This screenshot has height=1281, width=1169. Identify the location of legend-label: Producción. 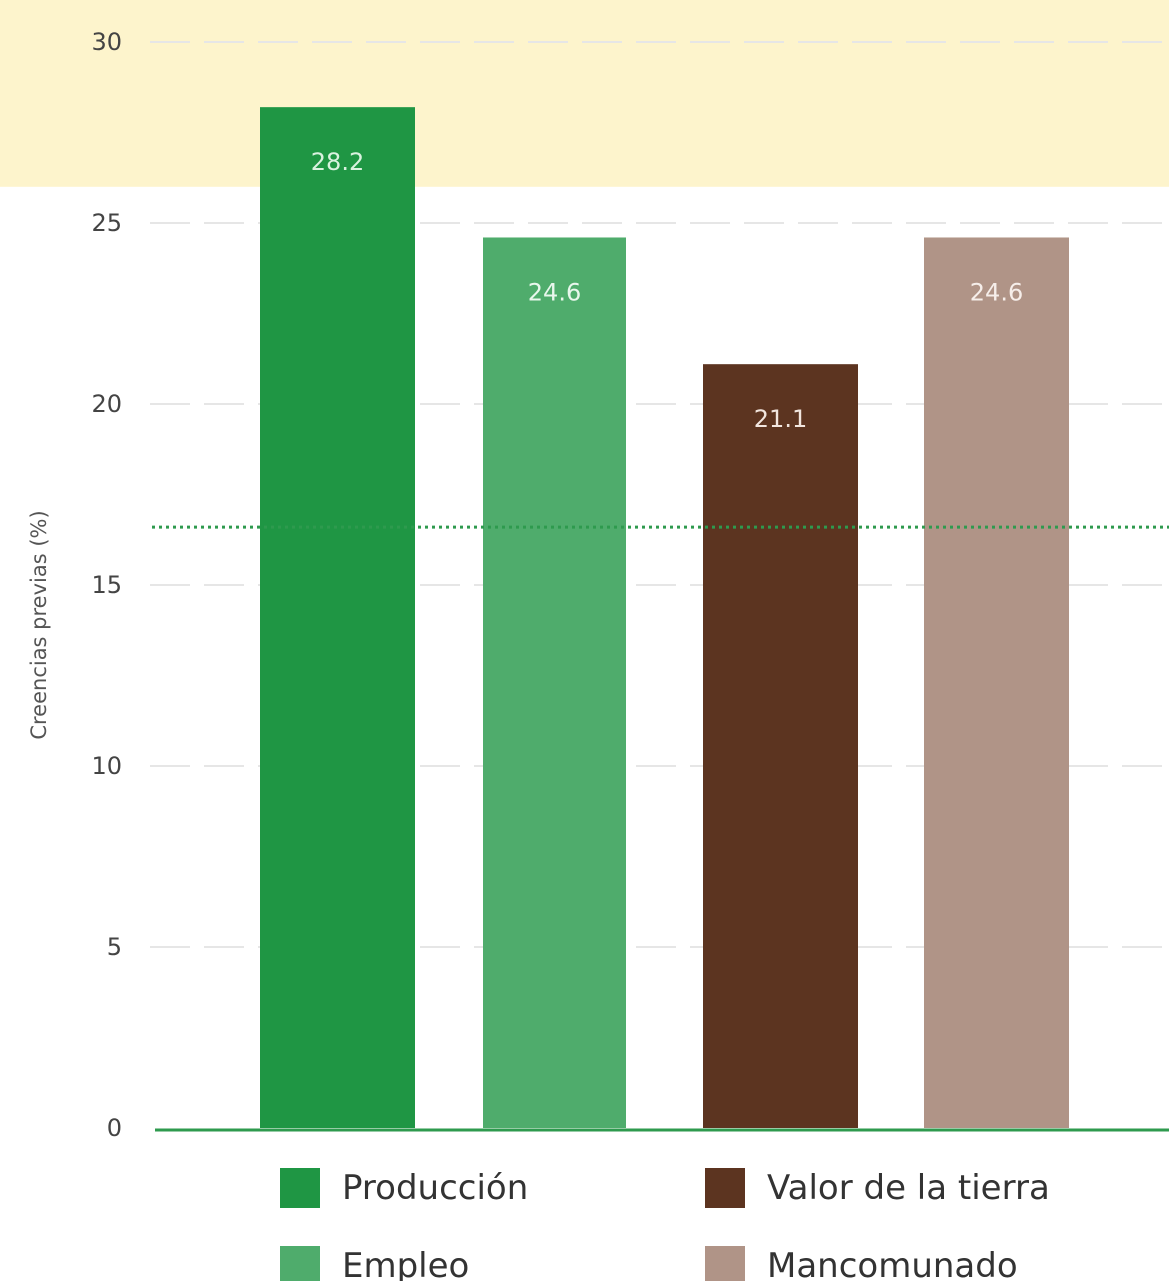
(435, 1188).